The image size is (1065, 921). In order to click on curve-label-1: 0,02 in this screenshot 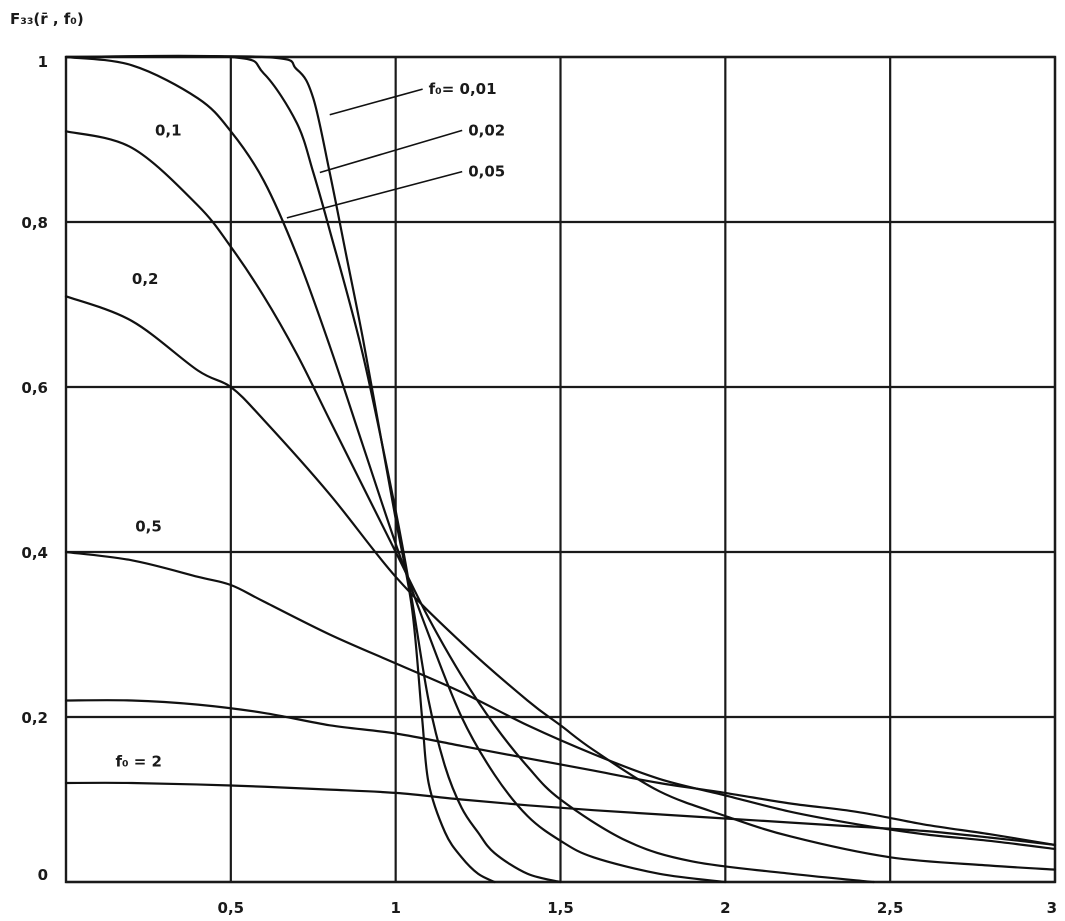, I will do `click(486, 130)`.